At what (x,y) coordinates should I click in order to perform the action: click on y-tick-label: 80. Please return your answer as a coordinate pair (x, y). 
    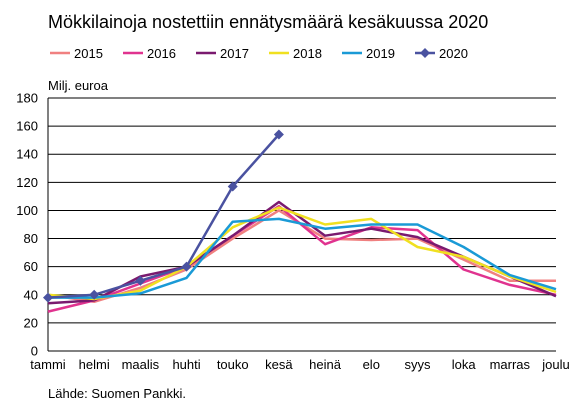
    Looking at the image, I should click on (31, 238).